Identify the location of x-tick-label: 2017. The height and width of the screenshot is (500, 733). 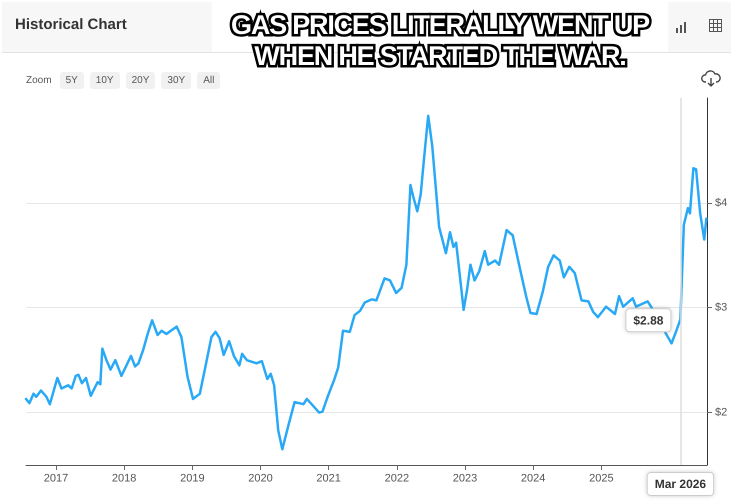
(56, 478).